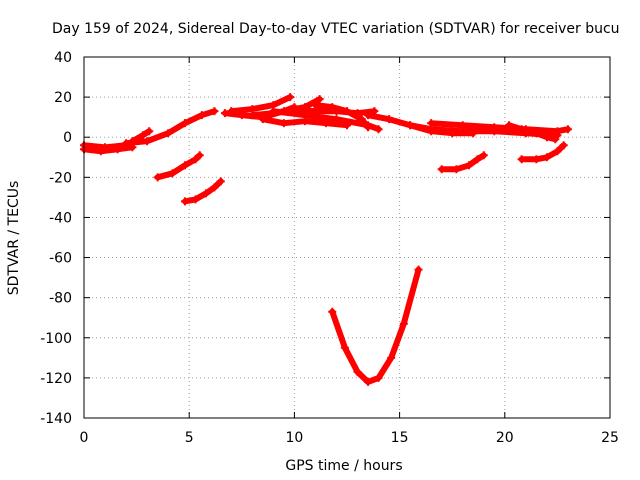  Describe the element at coordinates (14, 238) in the screenshot. I see `y-axis-label: SDTVAR / TECUs` at that location.